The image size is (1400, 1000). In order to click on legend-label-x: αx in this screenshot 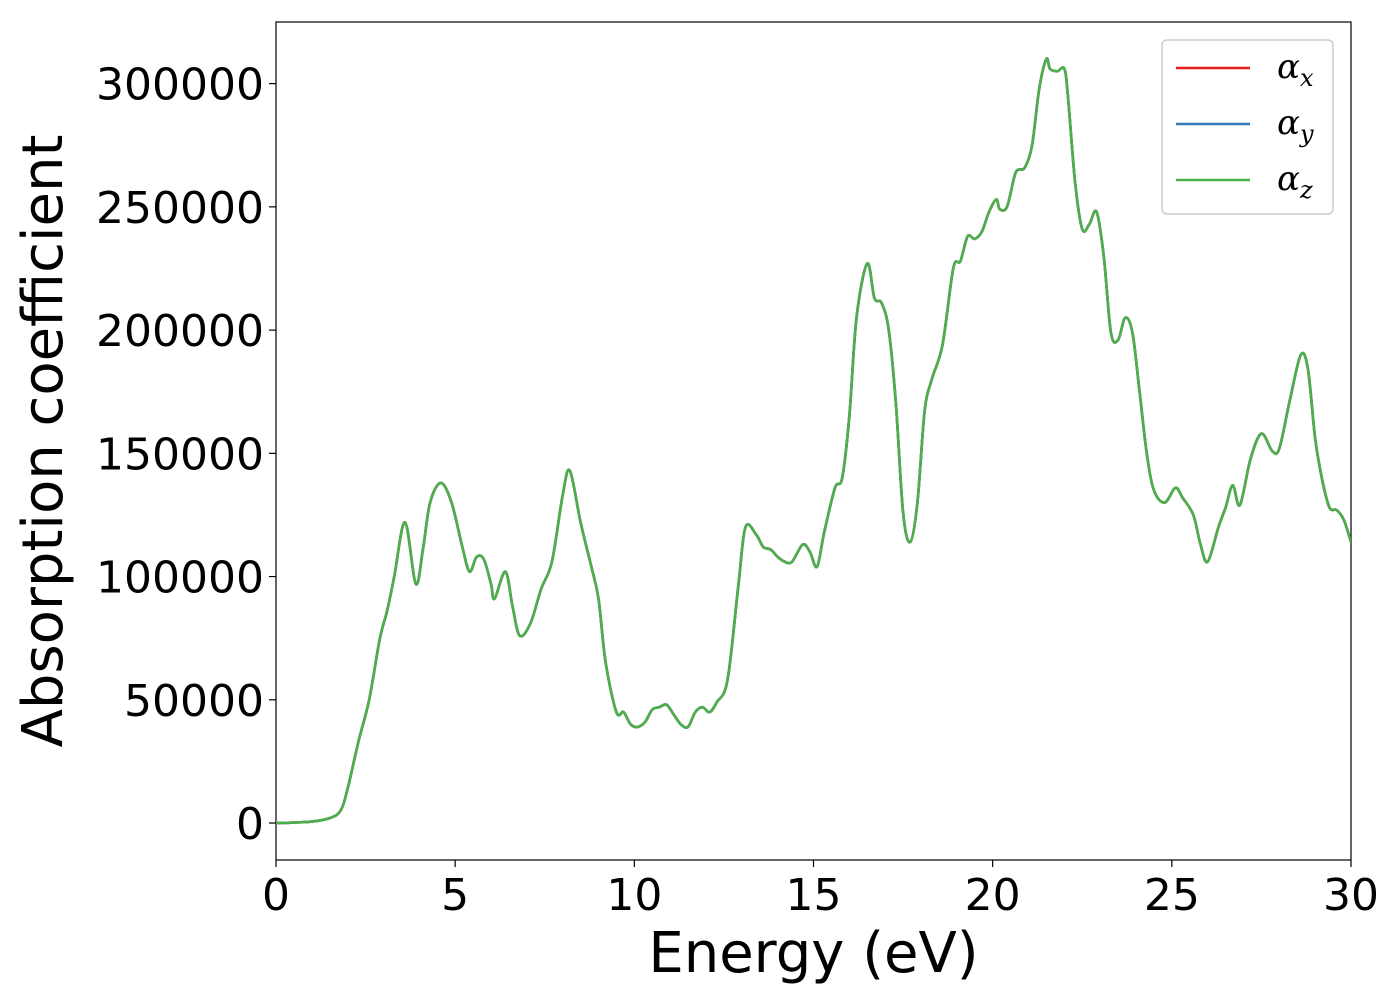, I will do `click(1295, 69)`.